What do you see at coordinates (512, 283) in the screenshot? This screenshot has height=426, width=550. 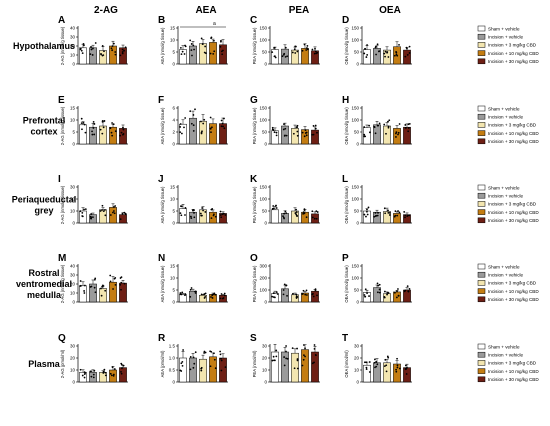 I see `legend-label: Incision + 3 mg/kg CBD` at bounding box center [512, 283].